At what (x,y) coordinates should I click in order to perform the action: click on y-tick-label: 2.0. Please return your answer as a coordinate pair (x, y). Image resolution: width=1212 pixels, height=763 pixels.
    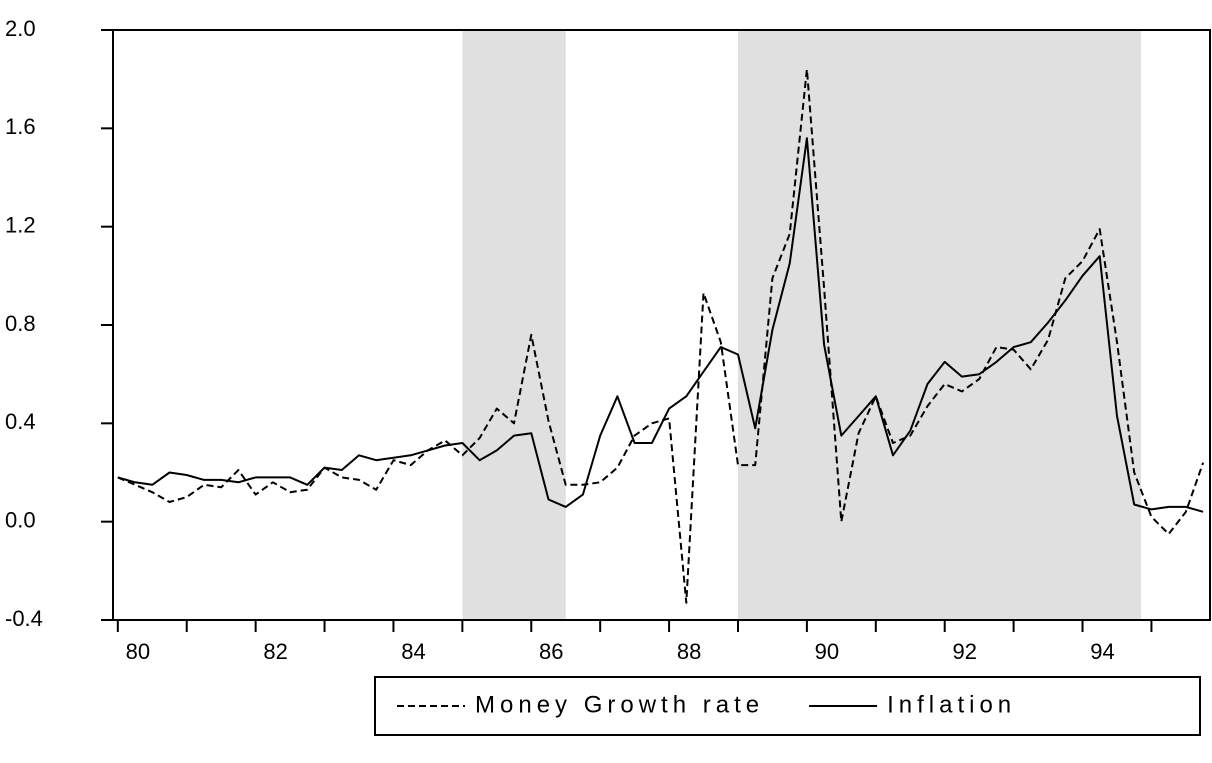
    Looking at the image, I should click on (20, 28).